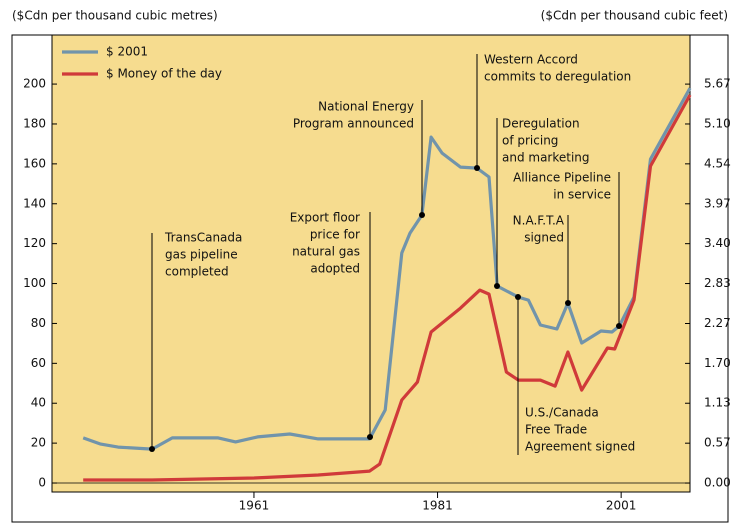 This screenshot has height=523, width=740. Describe the element at coordinates (557, 77) in the screenshot. I see `annotation-text: commits to deregulation` at that location.